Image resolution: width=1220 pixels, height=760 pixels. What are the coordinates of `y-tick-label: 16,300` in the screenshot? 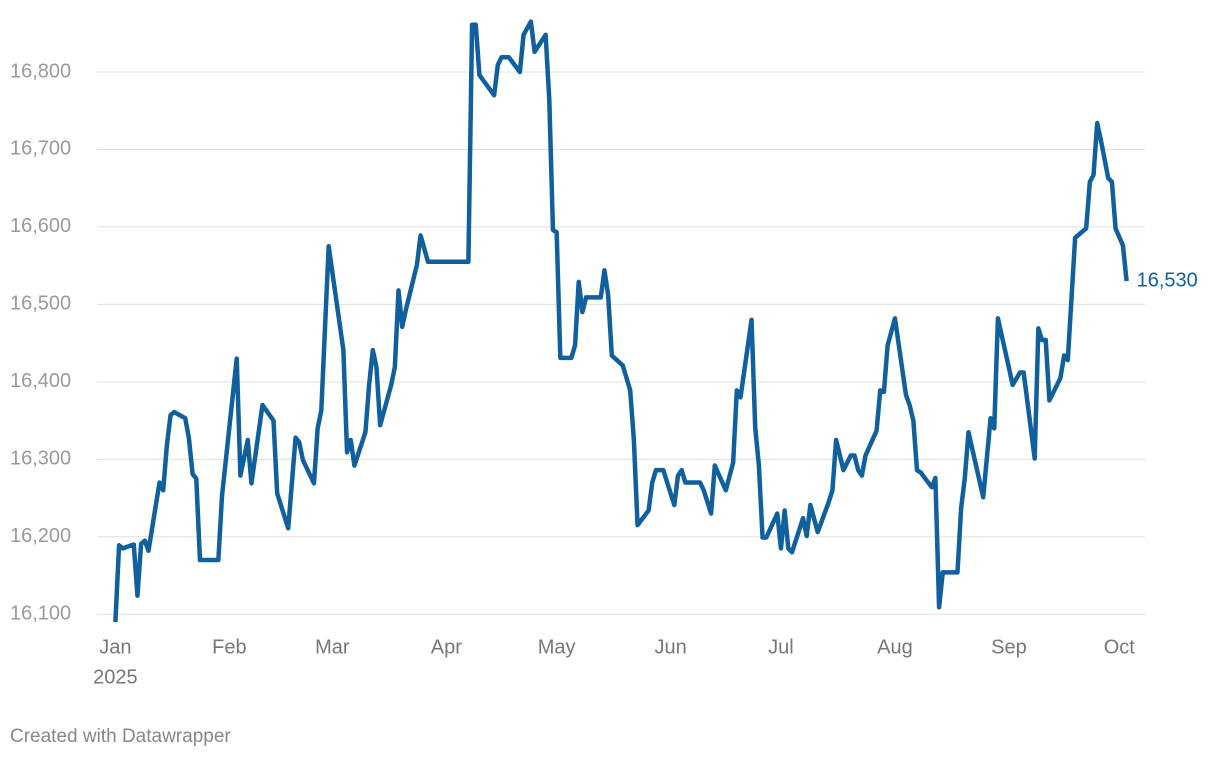 It's located at (40, 459).